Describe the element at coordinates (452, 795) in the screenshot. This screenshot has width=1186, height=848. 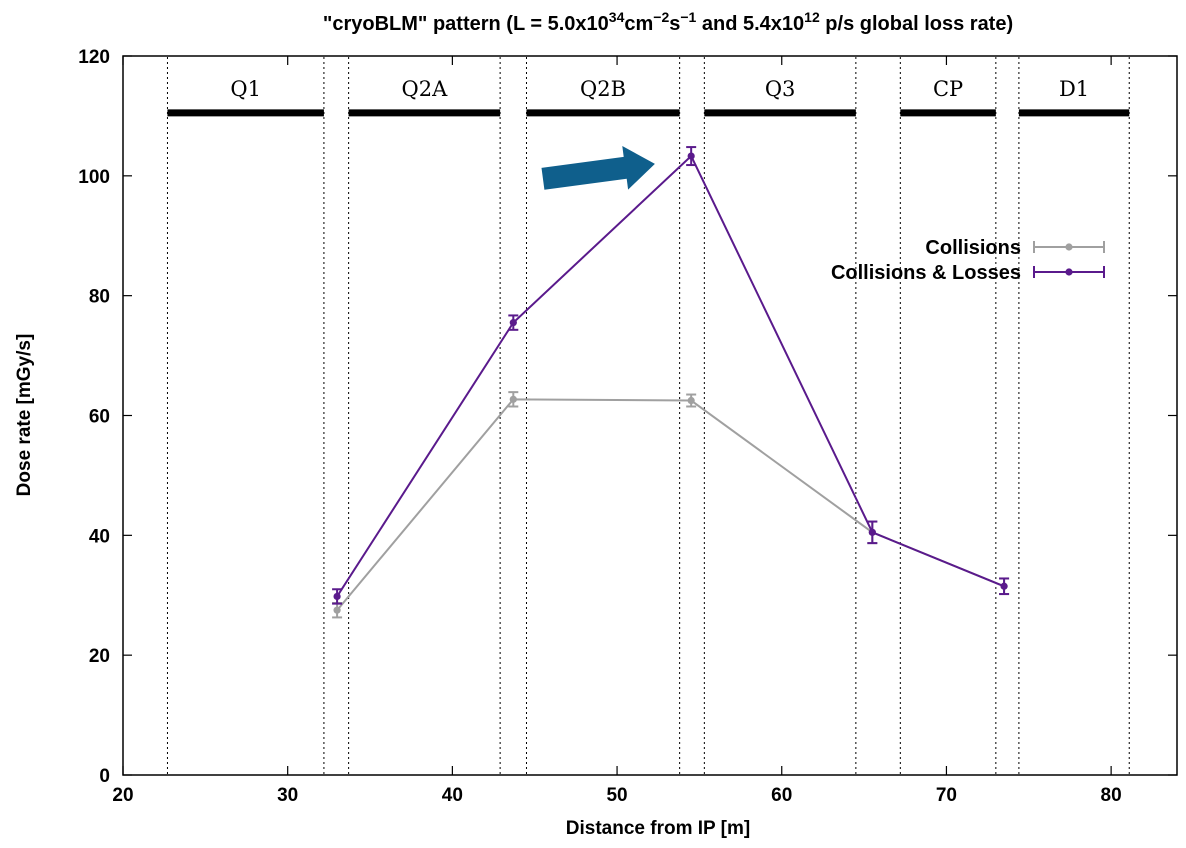
I see `x-tick-label: 40` at that location.